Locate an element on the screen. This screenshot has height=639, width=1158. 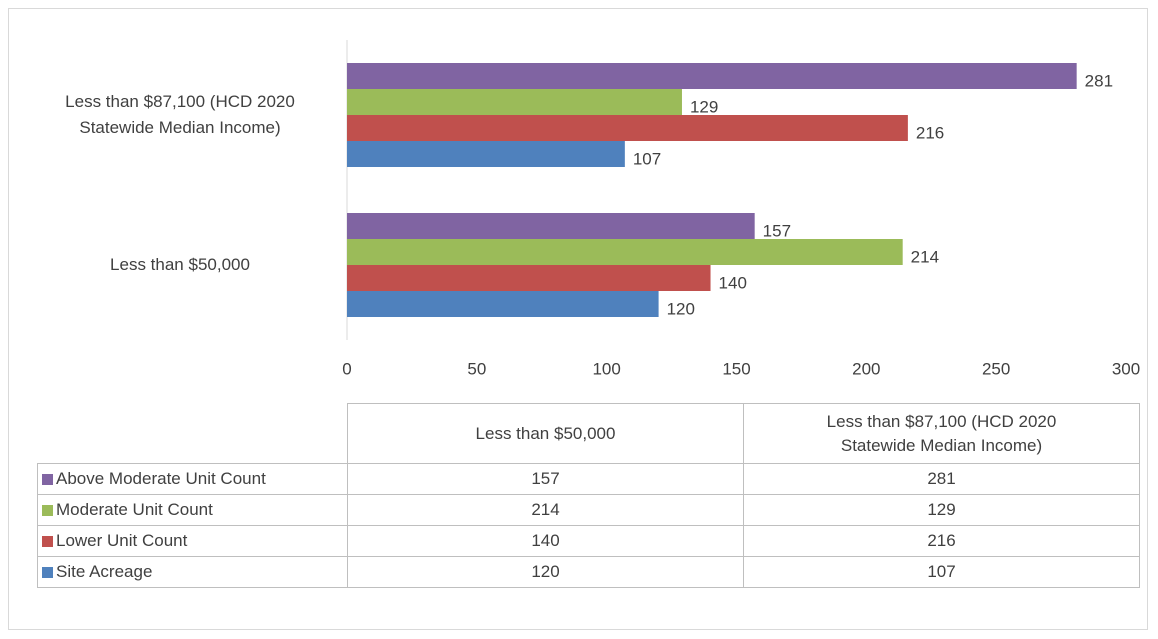
table-value-cell: 216 is located at coordinates (941, 541).